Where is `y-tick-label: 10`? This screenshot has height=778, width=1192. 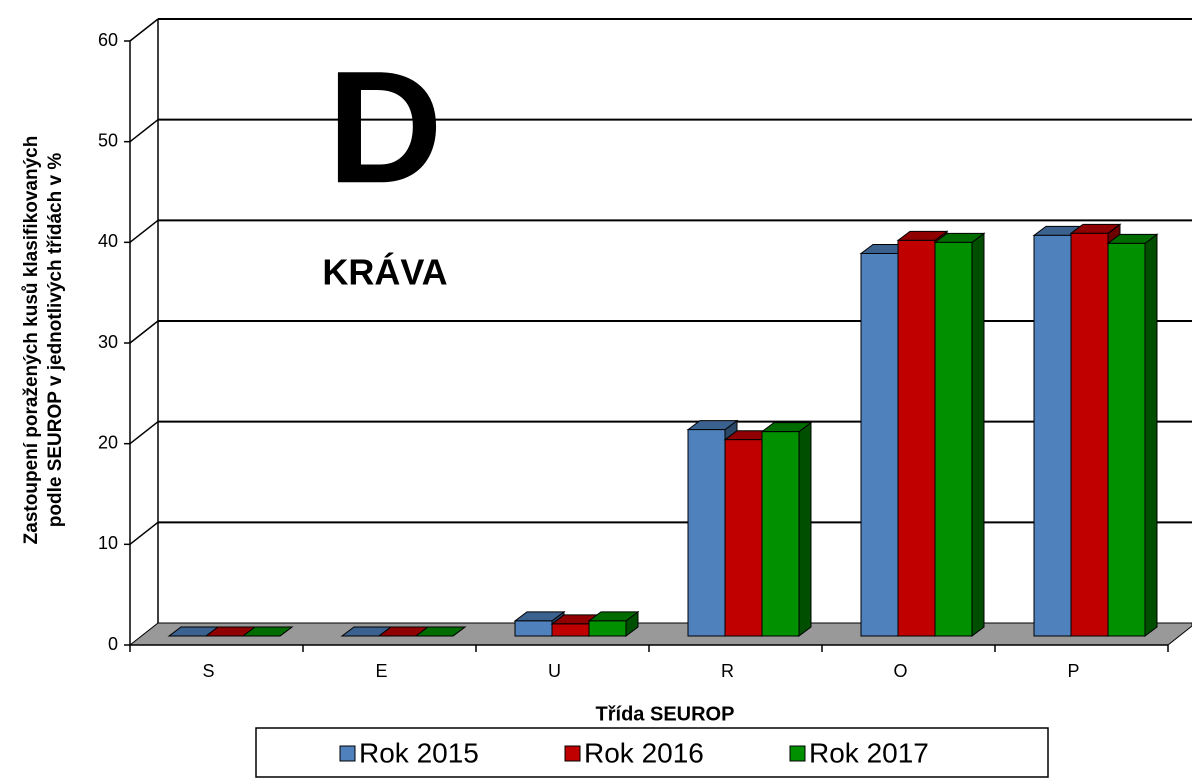
y-tick-label: 10 is located at coordinates (108, 543).